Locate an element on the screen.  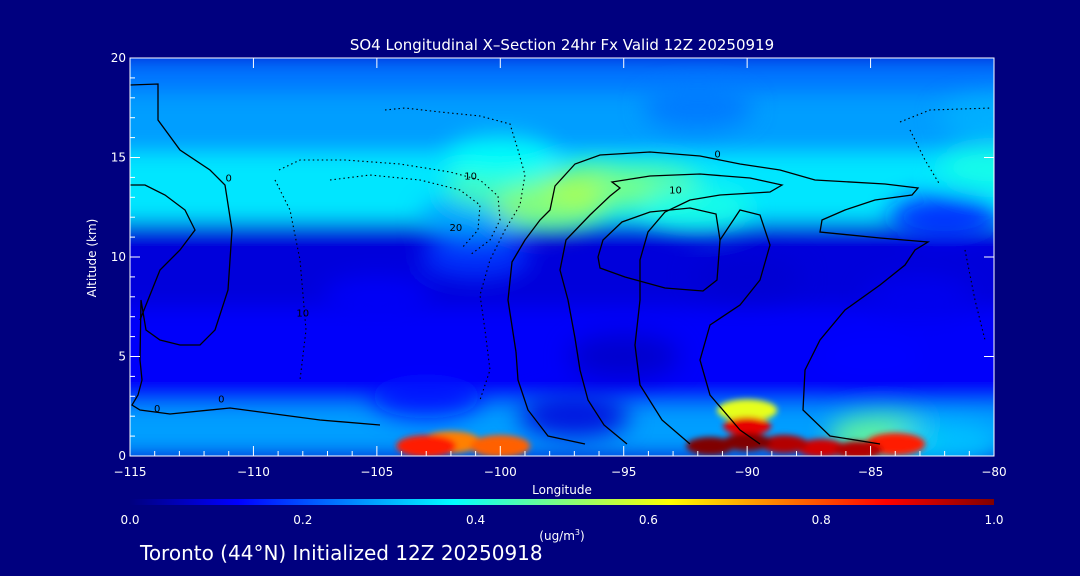
colorbar-units-close: ) is located at coordinates (582, 536).